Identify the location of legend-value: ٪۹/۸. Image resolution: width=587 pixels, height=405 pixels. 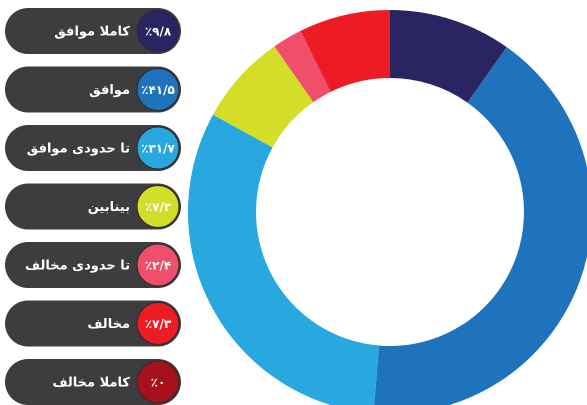
(158, 32).